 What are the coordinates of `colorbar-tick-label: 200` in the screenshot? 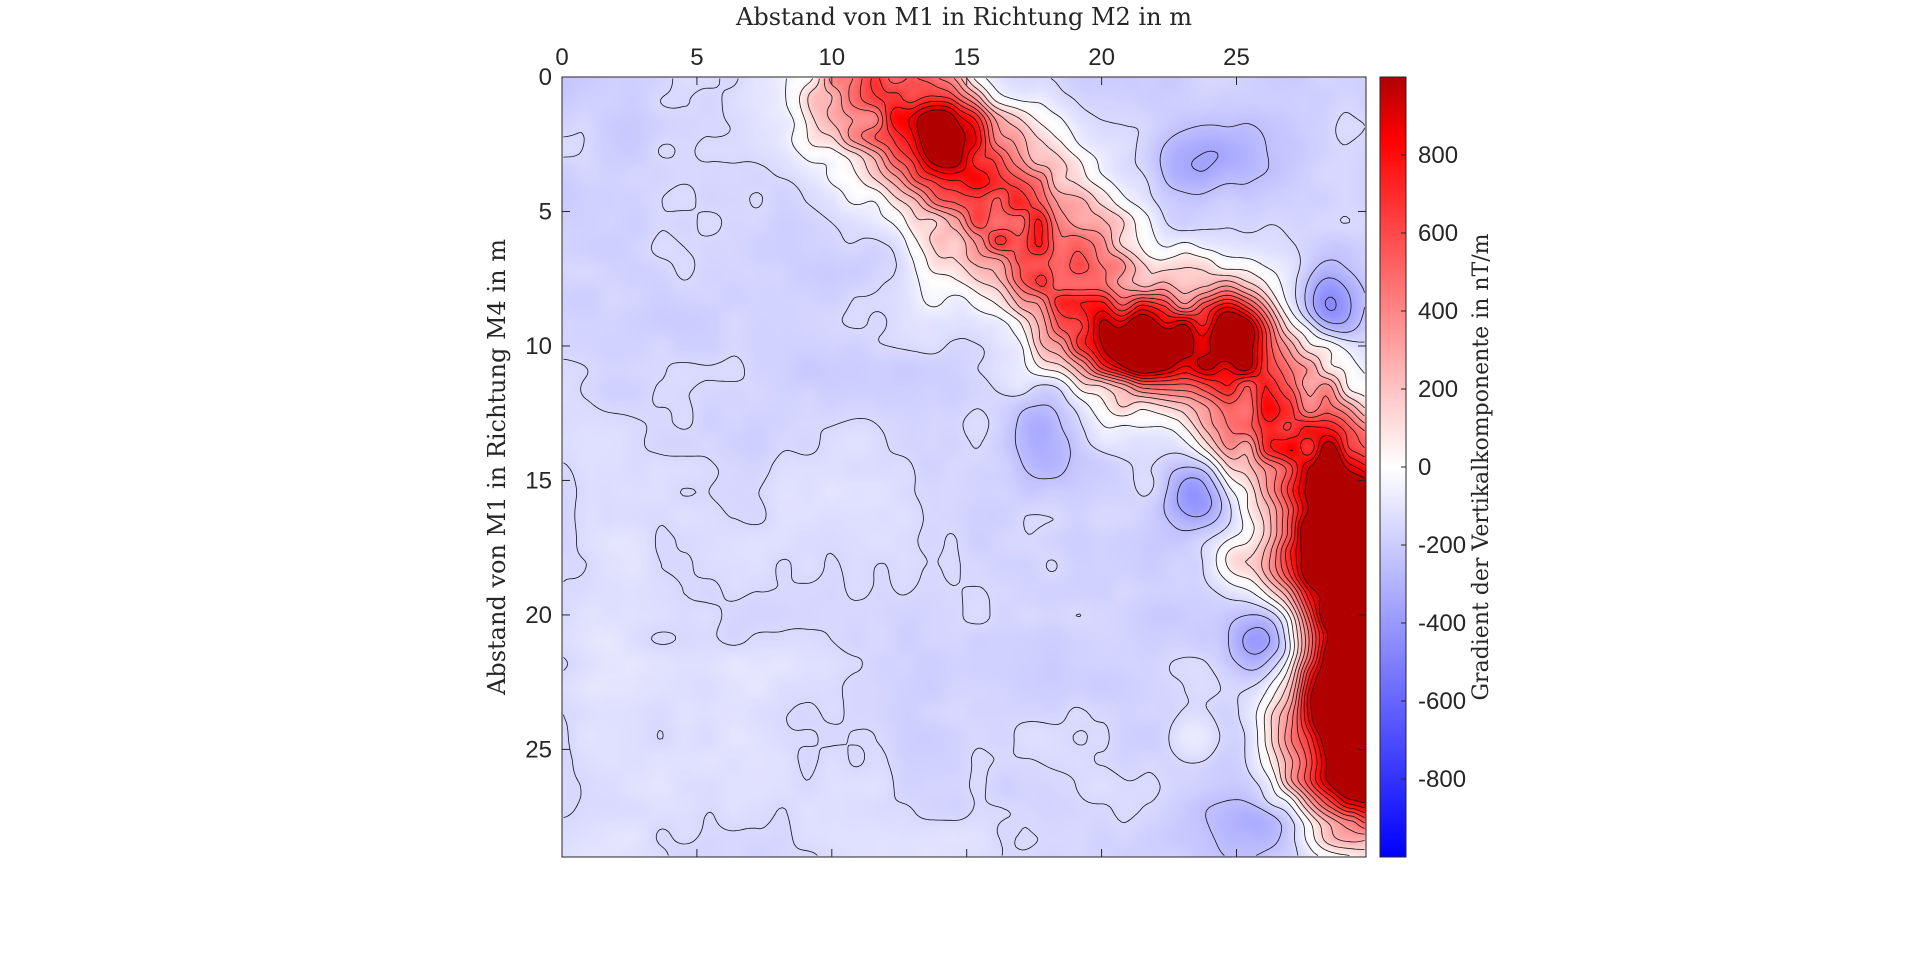 It's located at (1438, 389).